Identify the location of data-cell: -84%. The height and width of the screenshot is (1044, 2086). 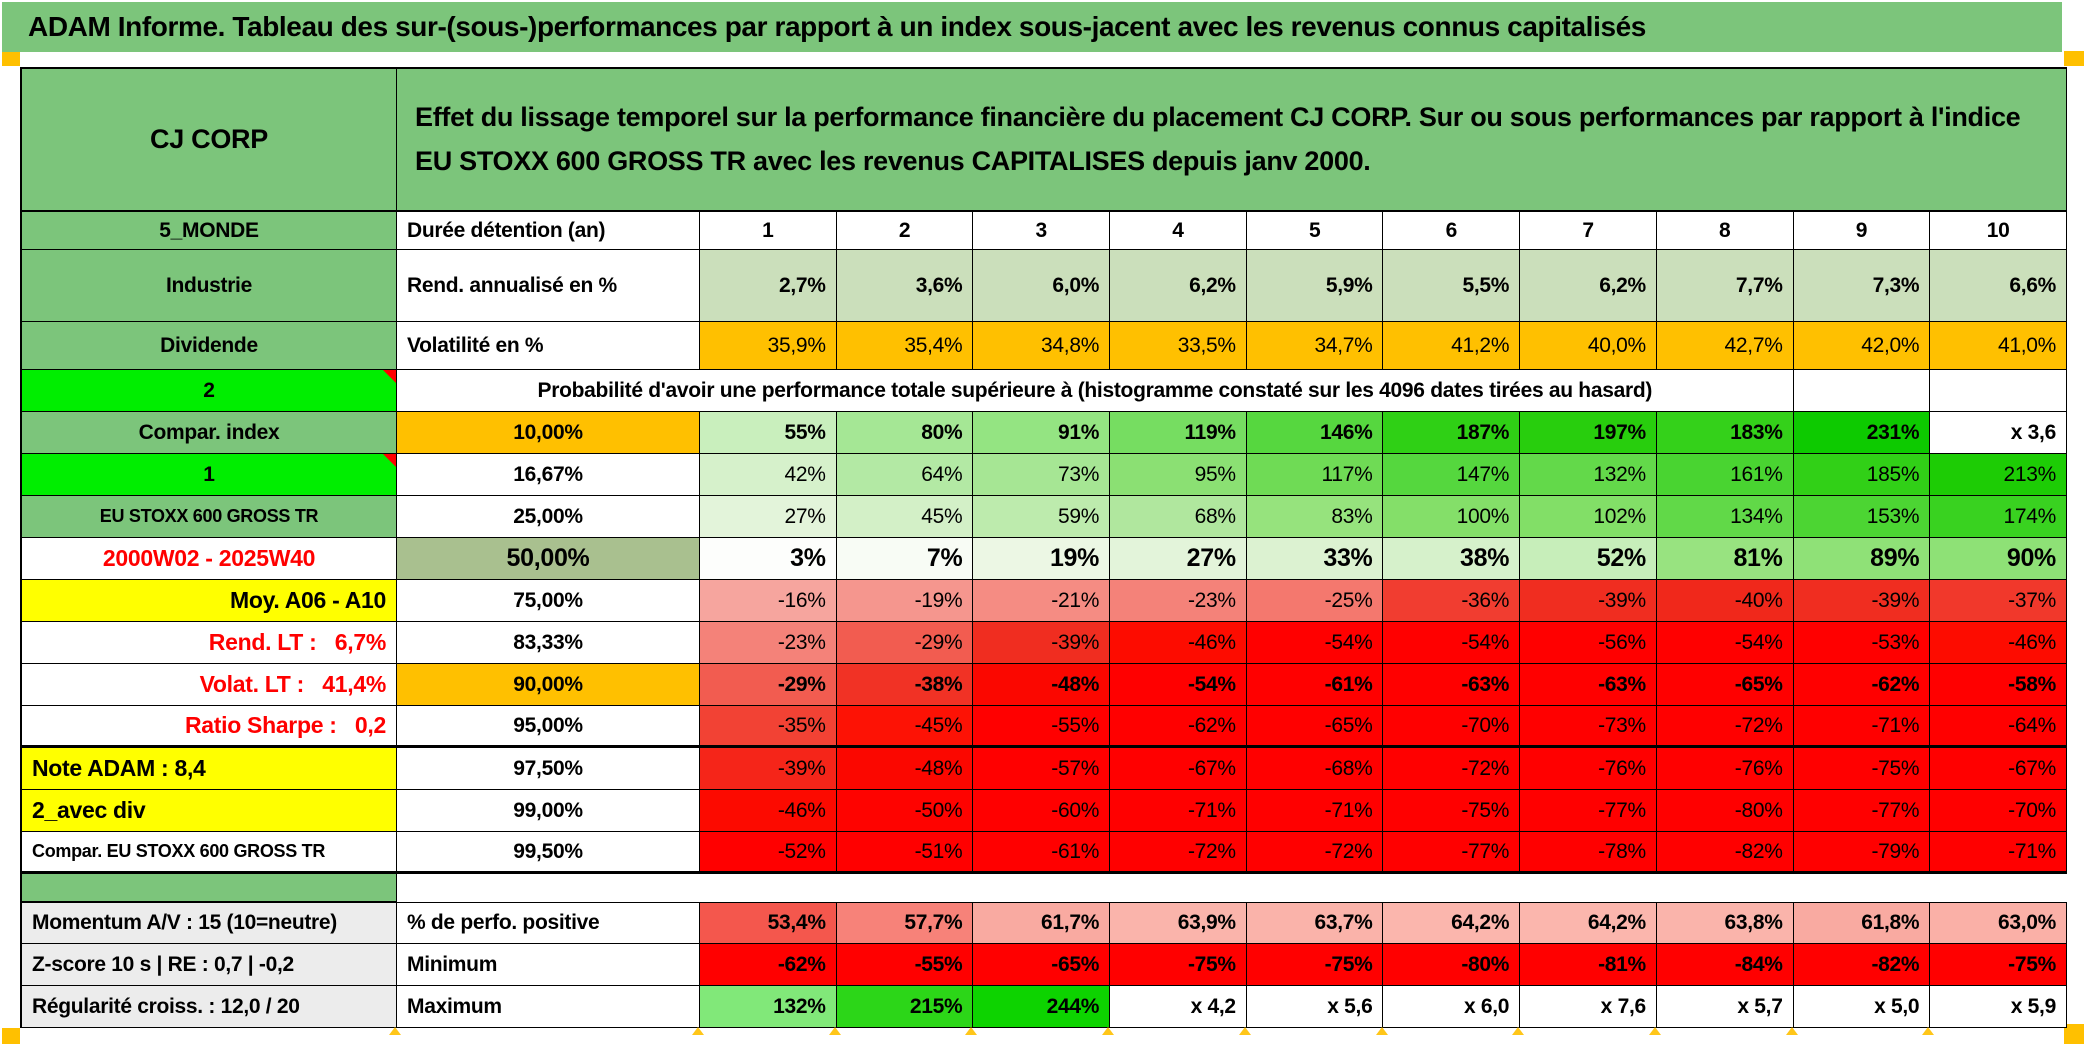
(1725, 965).